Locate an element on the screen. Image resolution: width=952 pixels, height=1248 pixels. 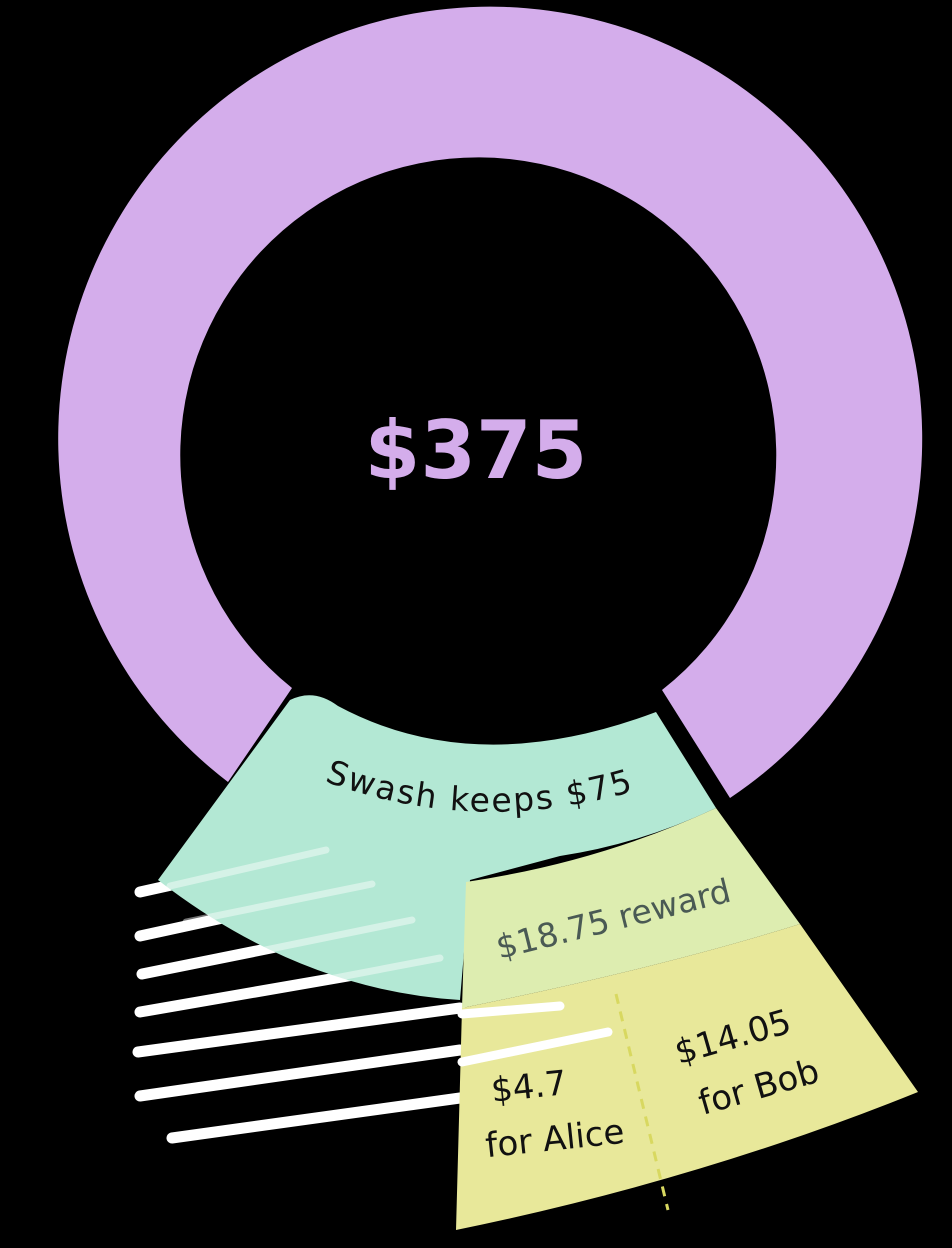
total-label: $375 is located at coordinates (476, 450).